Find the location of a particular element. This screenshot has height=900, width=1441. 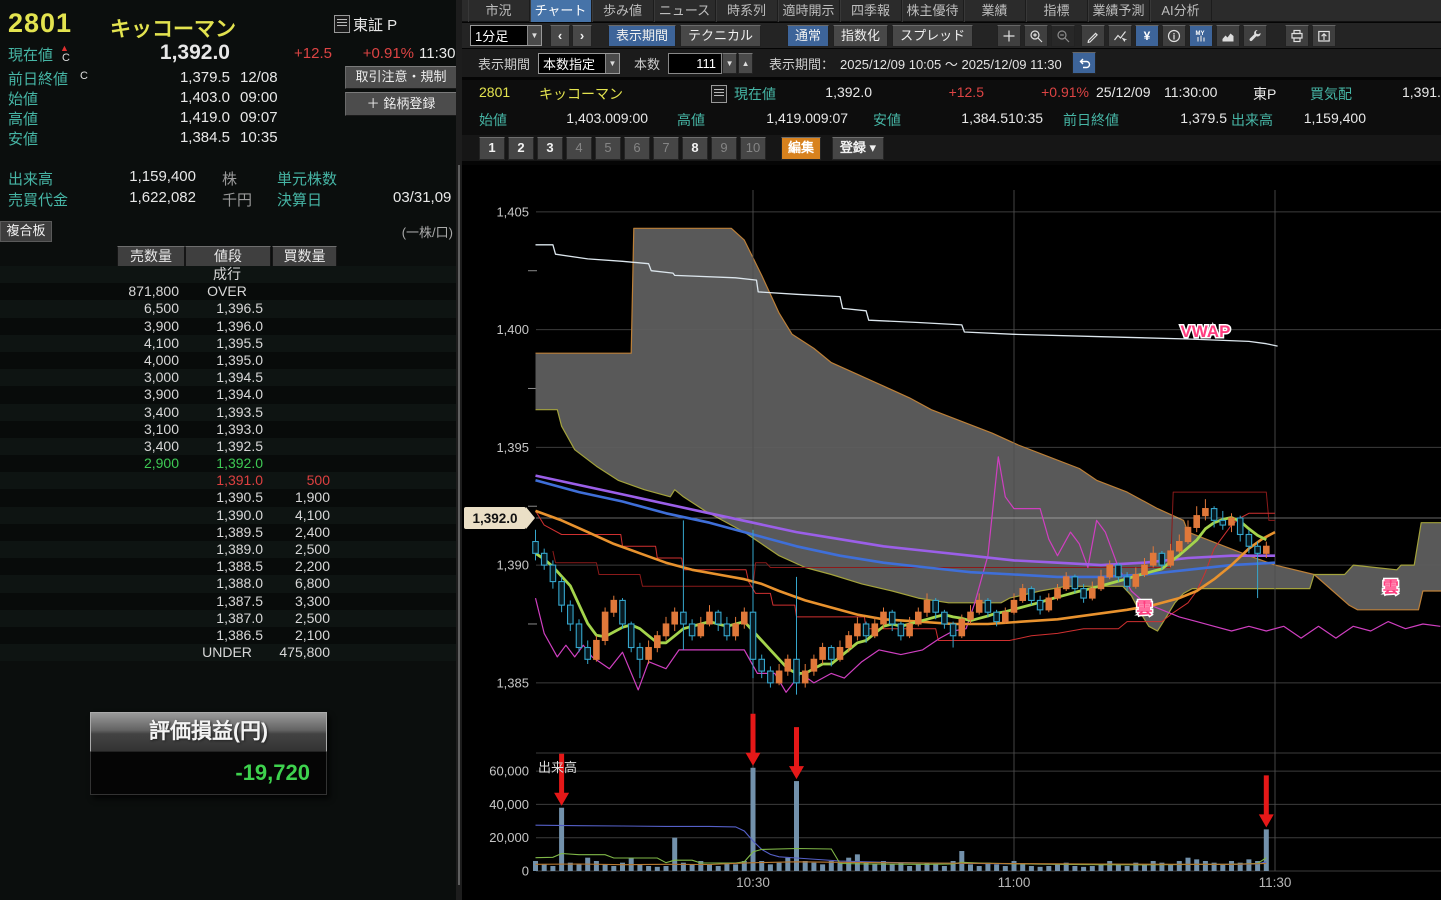

menu-tab-指標: 指標 is located at coordinates (1057, 11).